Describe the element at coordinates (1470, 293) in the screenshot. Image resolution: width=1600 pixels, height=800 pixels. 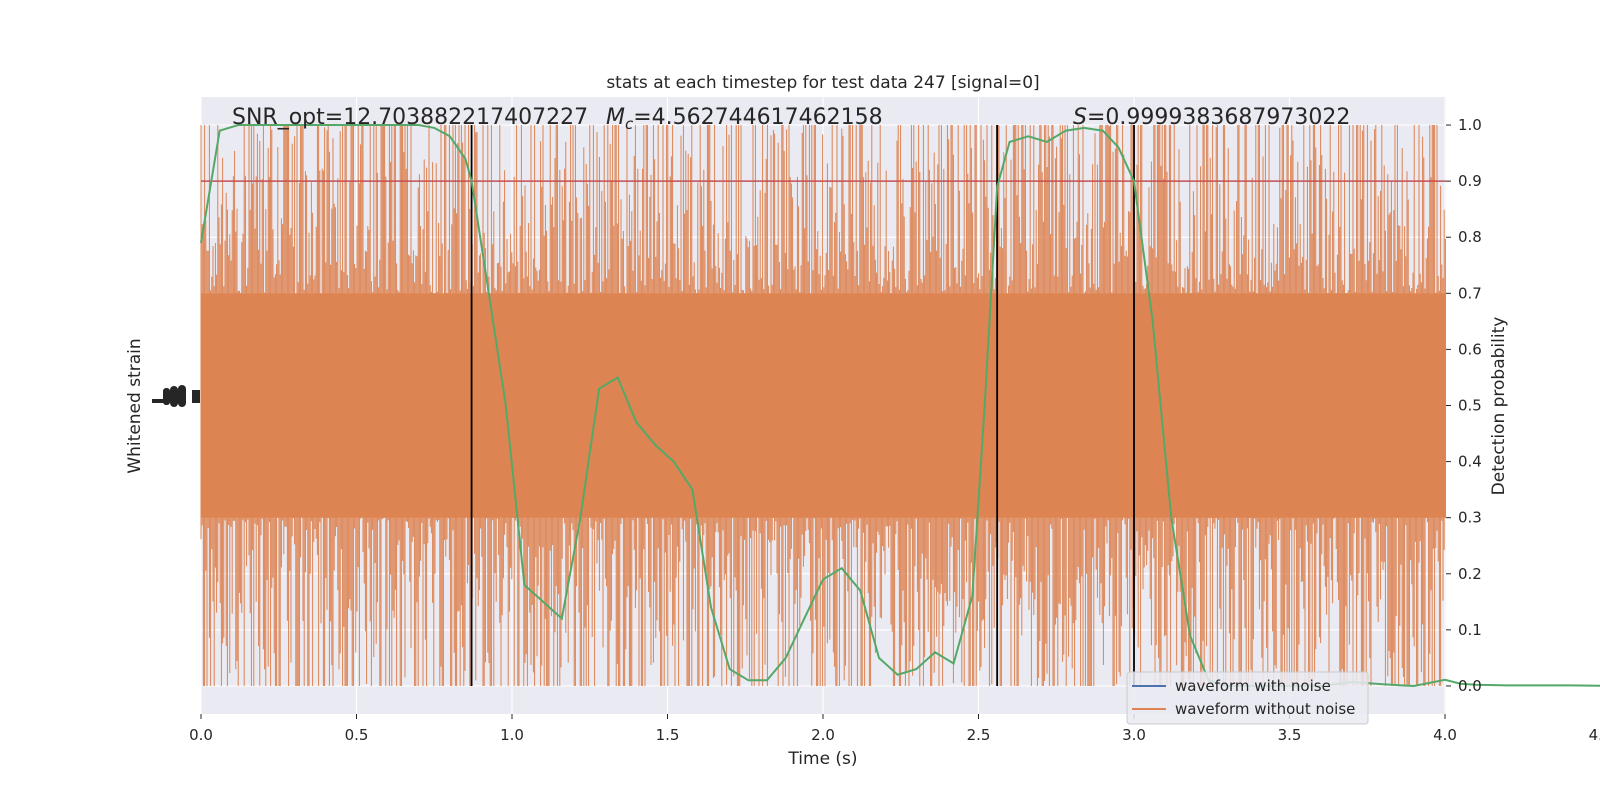
I see `y-tick-label: 0.7` at that location.